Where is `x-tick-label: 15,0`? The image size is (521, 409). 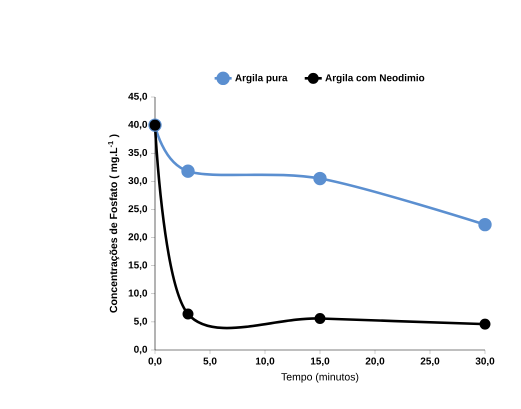
x-tick-label: 15,0 is located at coordinates (320, 362).